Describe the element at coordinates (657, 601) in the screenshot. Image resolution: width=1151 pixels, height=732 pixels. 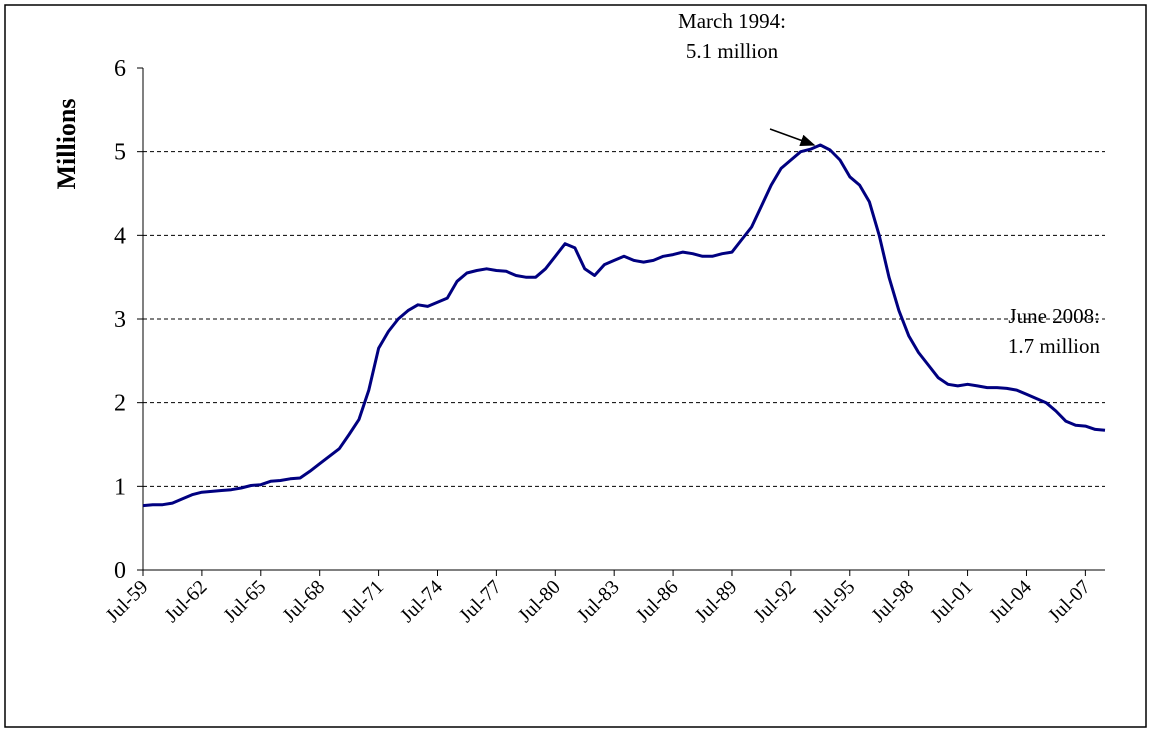
I see `x-tick-label: Jul-86` at that location.